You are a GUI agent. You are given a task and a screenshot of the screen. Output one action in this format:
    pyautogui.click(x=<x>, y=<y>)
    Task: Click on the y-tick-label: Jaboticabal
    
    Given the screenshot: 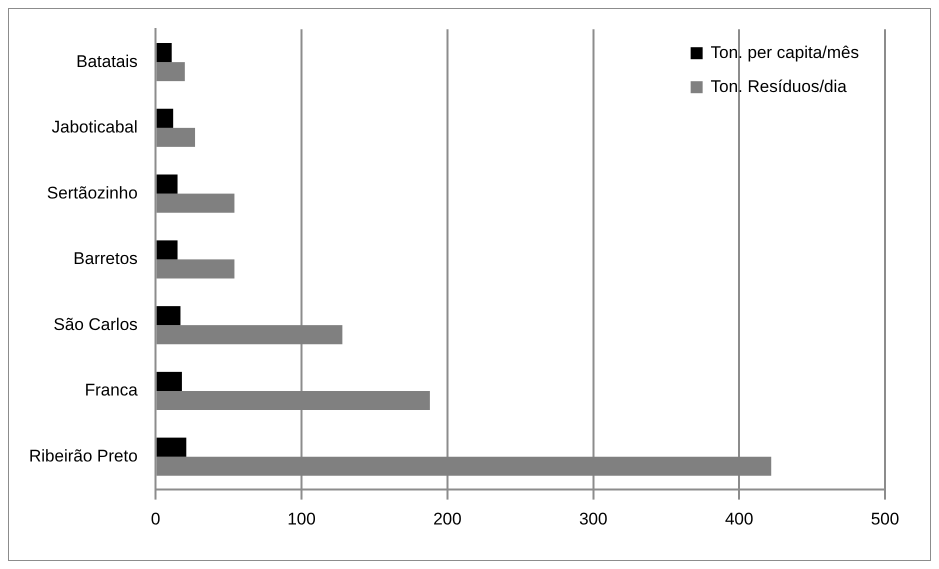 What is the action you would take?
    pyautogui.click(x=95, y=127)
    